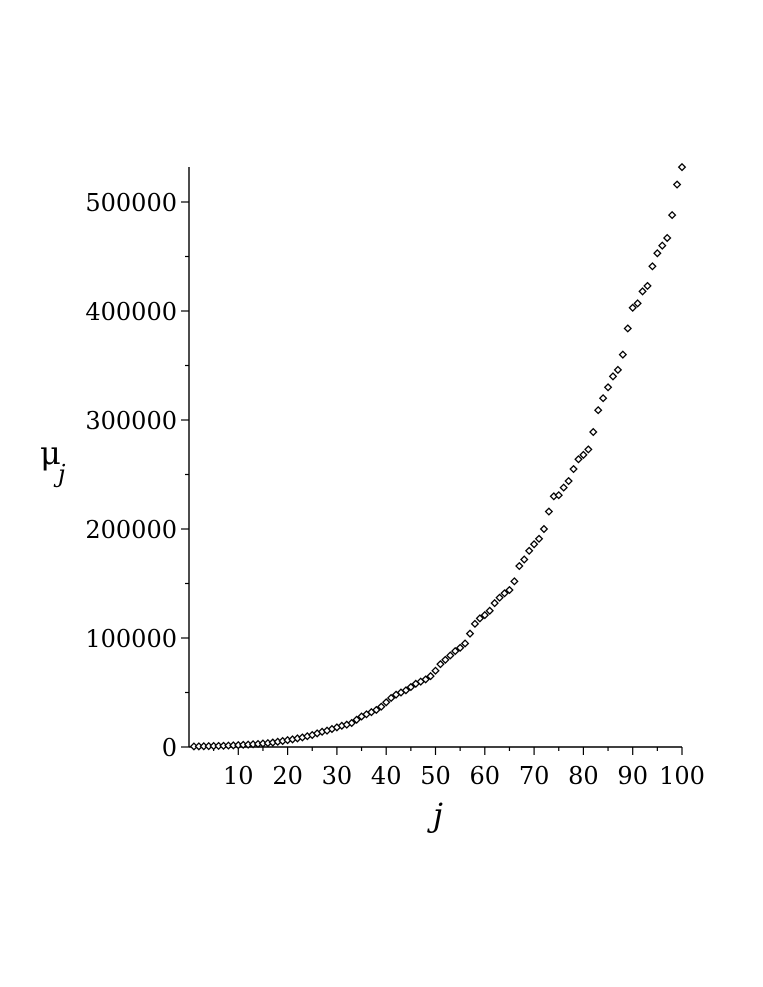  Describe the element at coordinates (131, 421) in the screenshot. I see `y-tick-label: 300000` at that location.